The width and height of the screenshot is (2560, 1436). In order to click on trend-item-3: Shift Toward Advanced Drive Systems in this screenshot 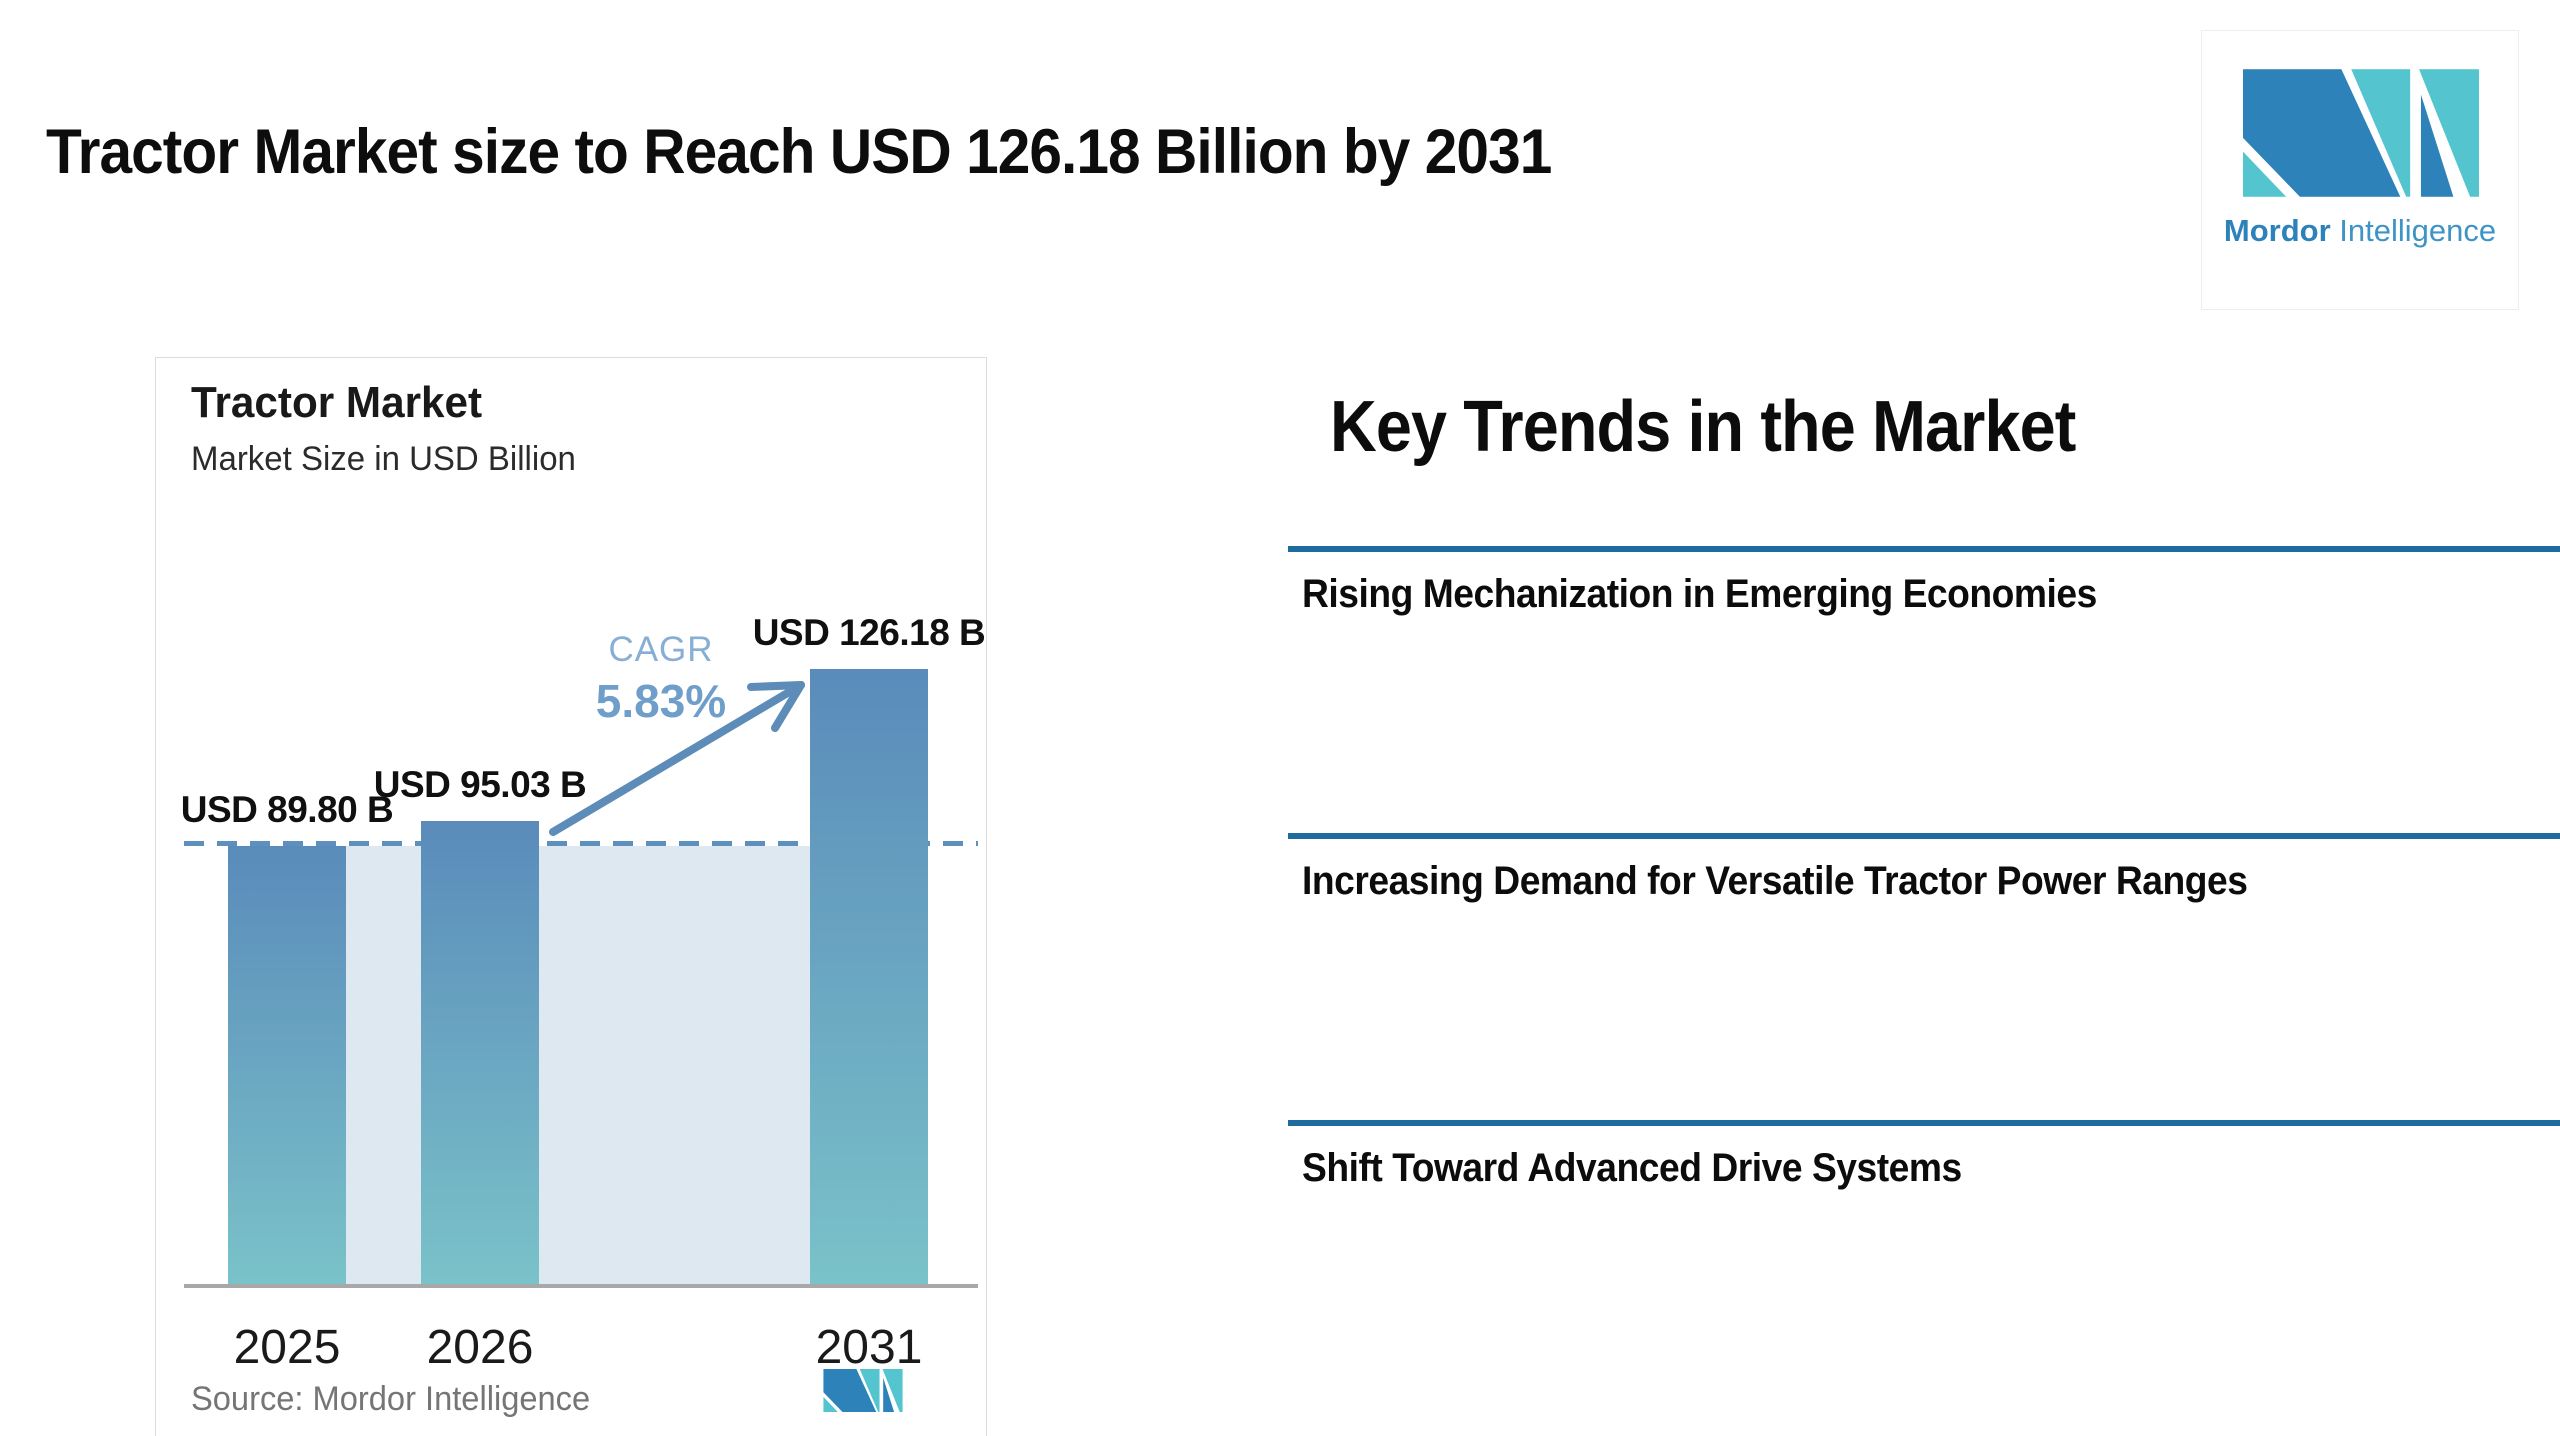, I will do `click(1632, 1168)`.